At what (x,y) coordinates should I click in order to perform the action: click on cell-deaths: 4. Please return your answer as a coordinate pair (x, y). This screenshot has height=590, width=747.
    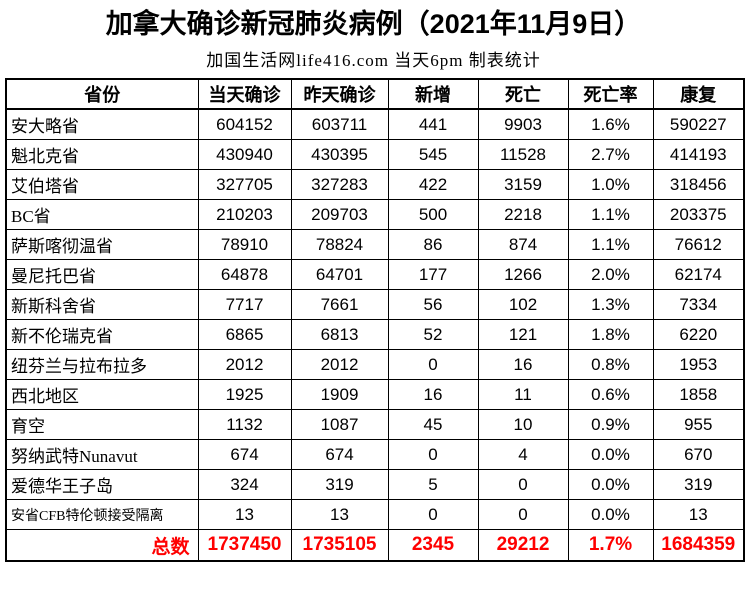
    Looking at the image, I should click on (523, 454).